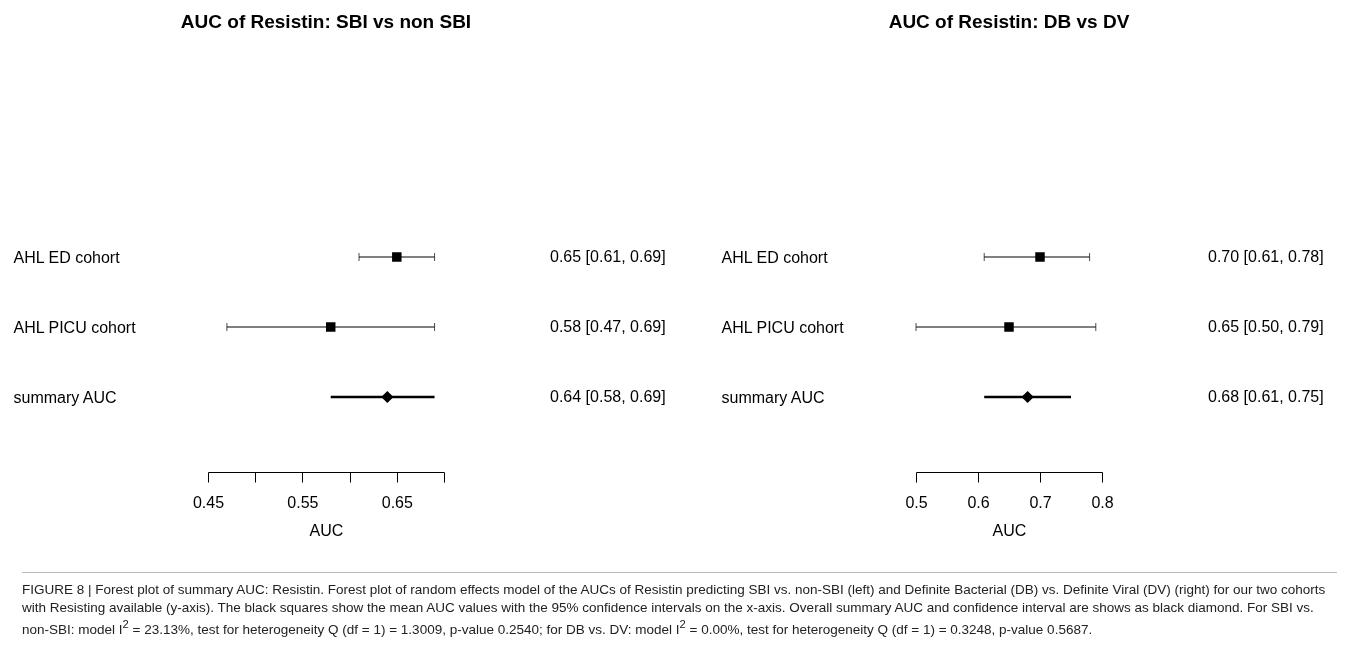 This screenshot has width=1358, height=670. I want to click on text: 0.65 [0.61, 0.69], so click(608, 256).